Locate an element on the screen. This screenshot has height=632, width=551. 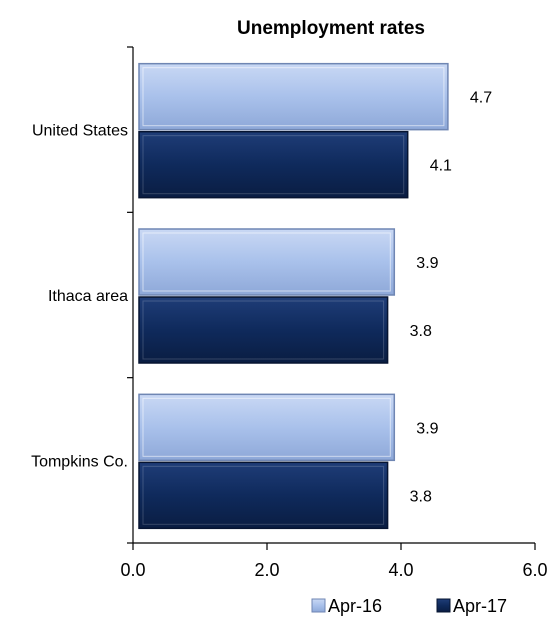
x-tick-label: 4.0 is located at coordinates (400, 570).